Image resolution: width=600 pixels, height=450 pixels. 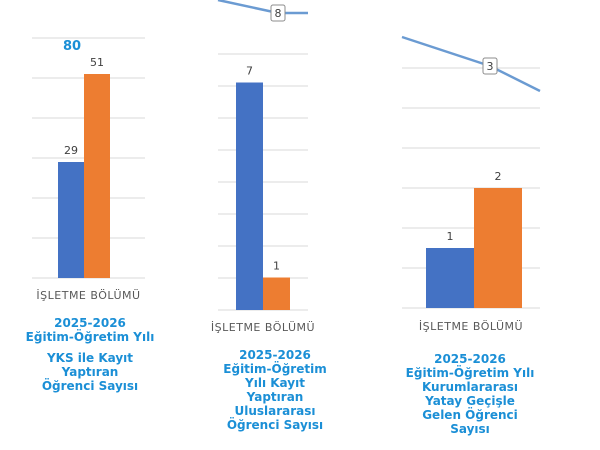 I want to click on chart-title-line: YKS ile Kayıt, so click(x=90, y=358).